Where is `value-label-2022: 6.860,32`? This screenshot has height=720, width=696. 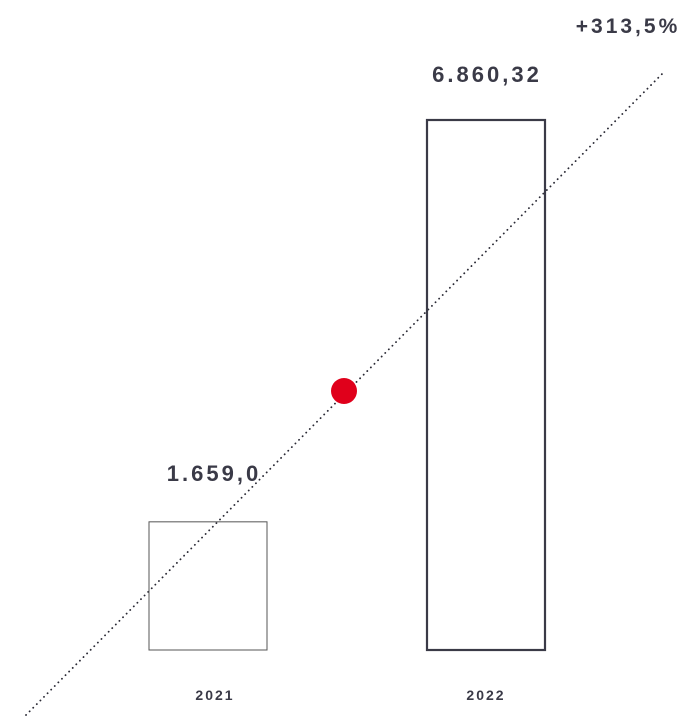 value-label-2022: 6.860,32 is located at coordinates (487, 74).